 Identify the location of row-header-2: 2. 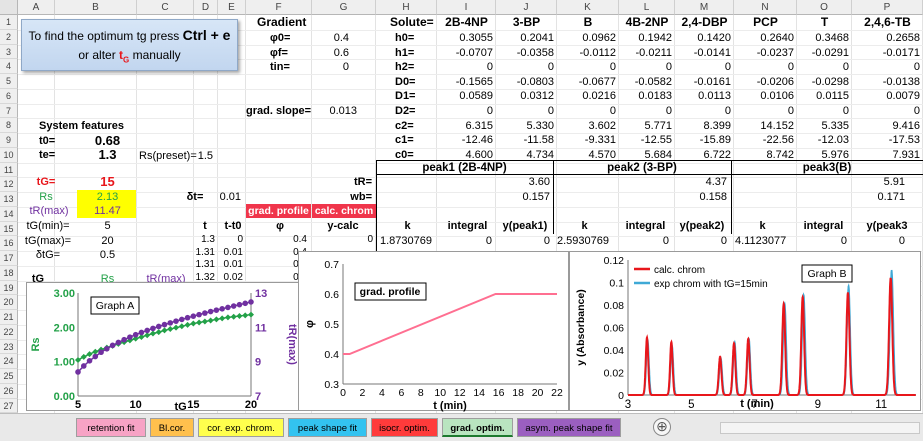
(9, 37).